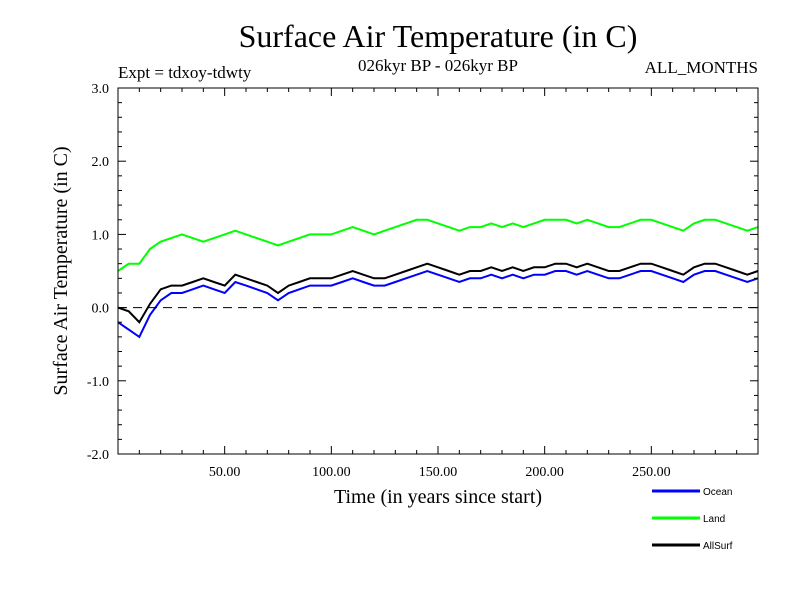 This screenshot has height=600, width=800. I want to click on legend-label-allsurf: AllSurf, so click(718, 546).